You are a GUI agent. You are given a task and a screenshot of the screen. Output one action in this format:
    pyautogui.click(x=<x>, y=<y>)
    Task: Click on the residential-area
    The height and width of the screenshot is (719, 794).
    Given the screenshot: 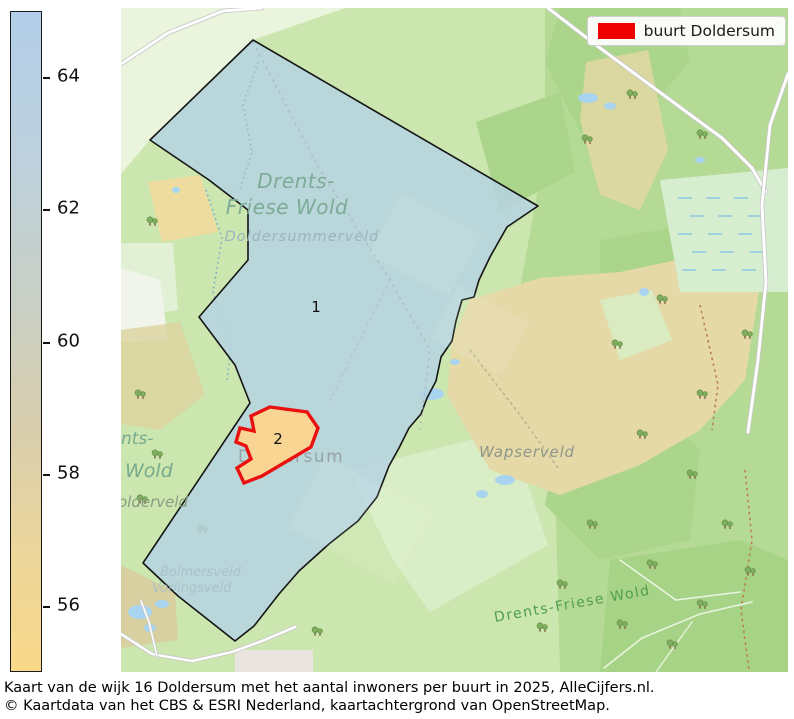 What is the action you would take?
    pyautogui.click(x=274, y=661)
    